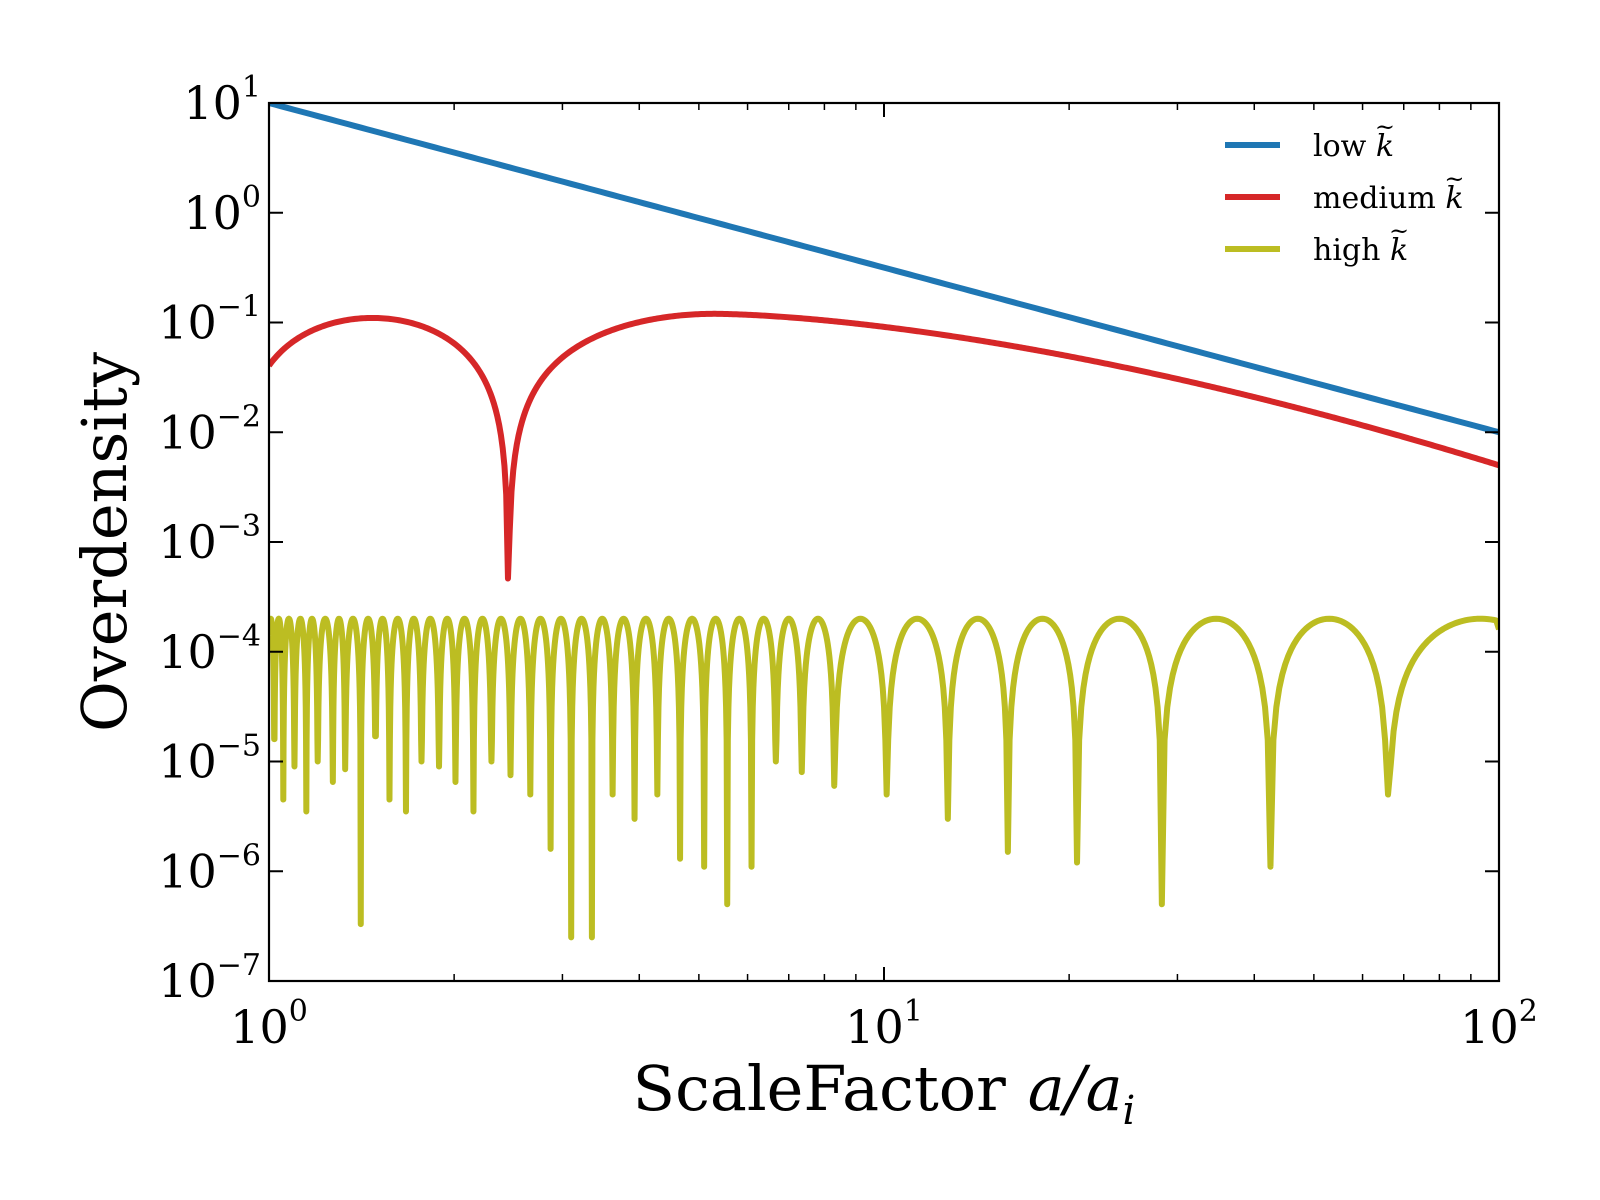  I want to click on y-tick-label: 10⁻⁶, so click(209, 868).